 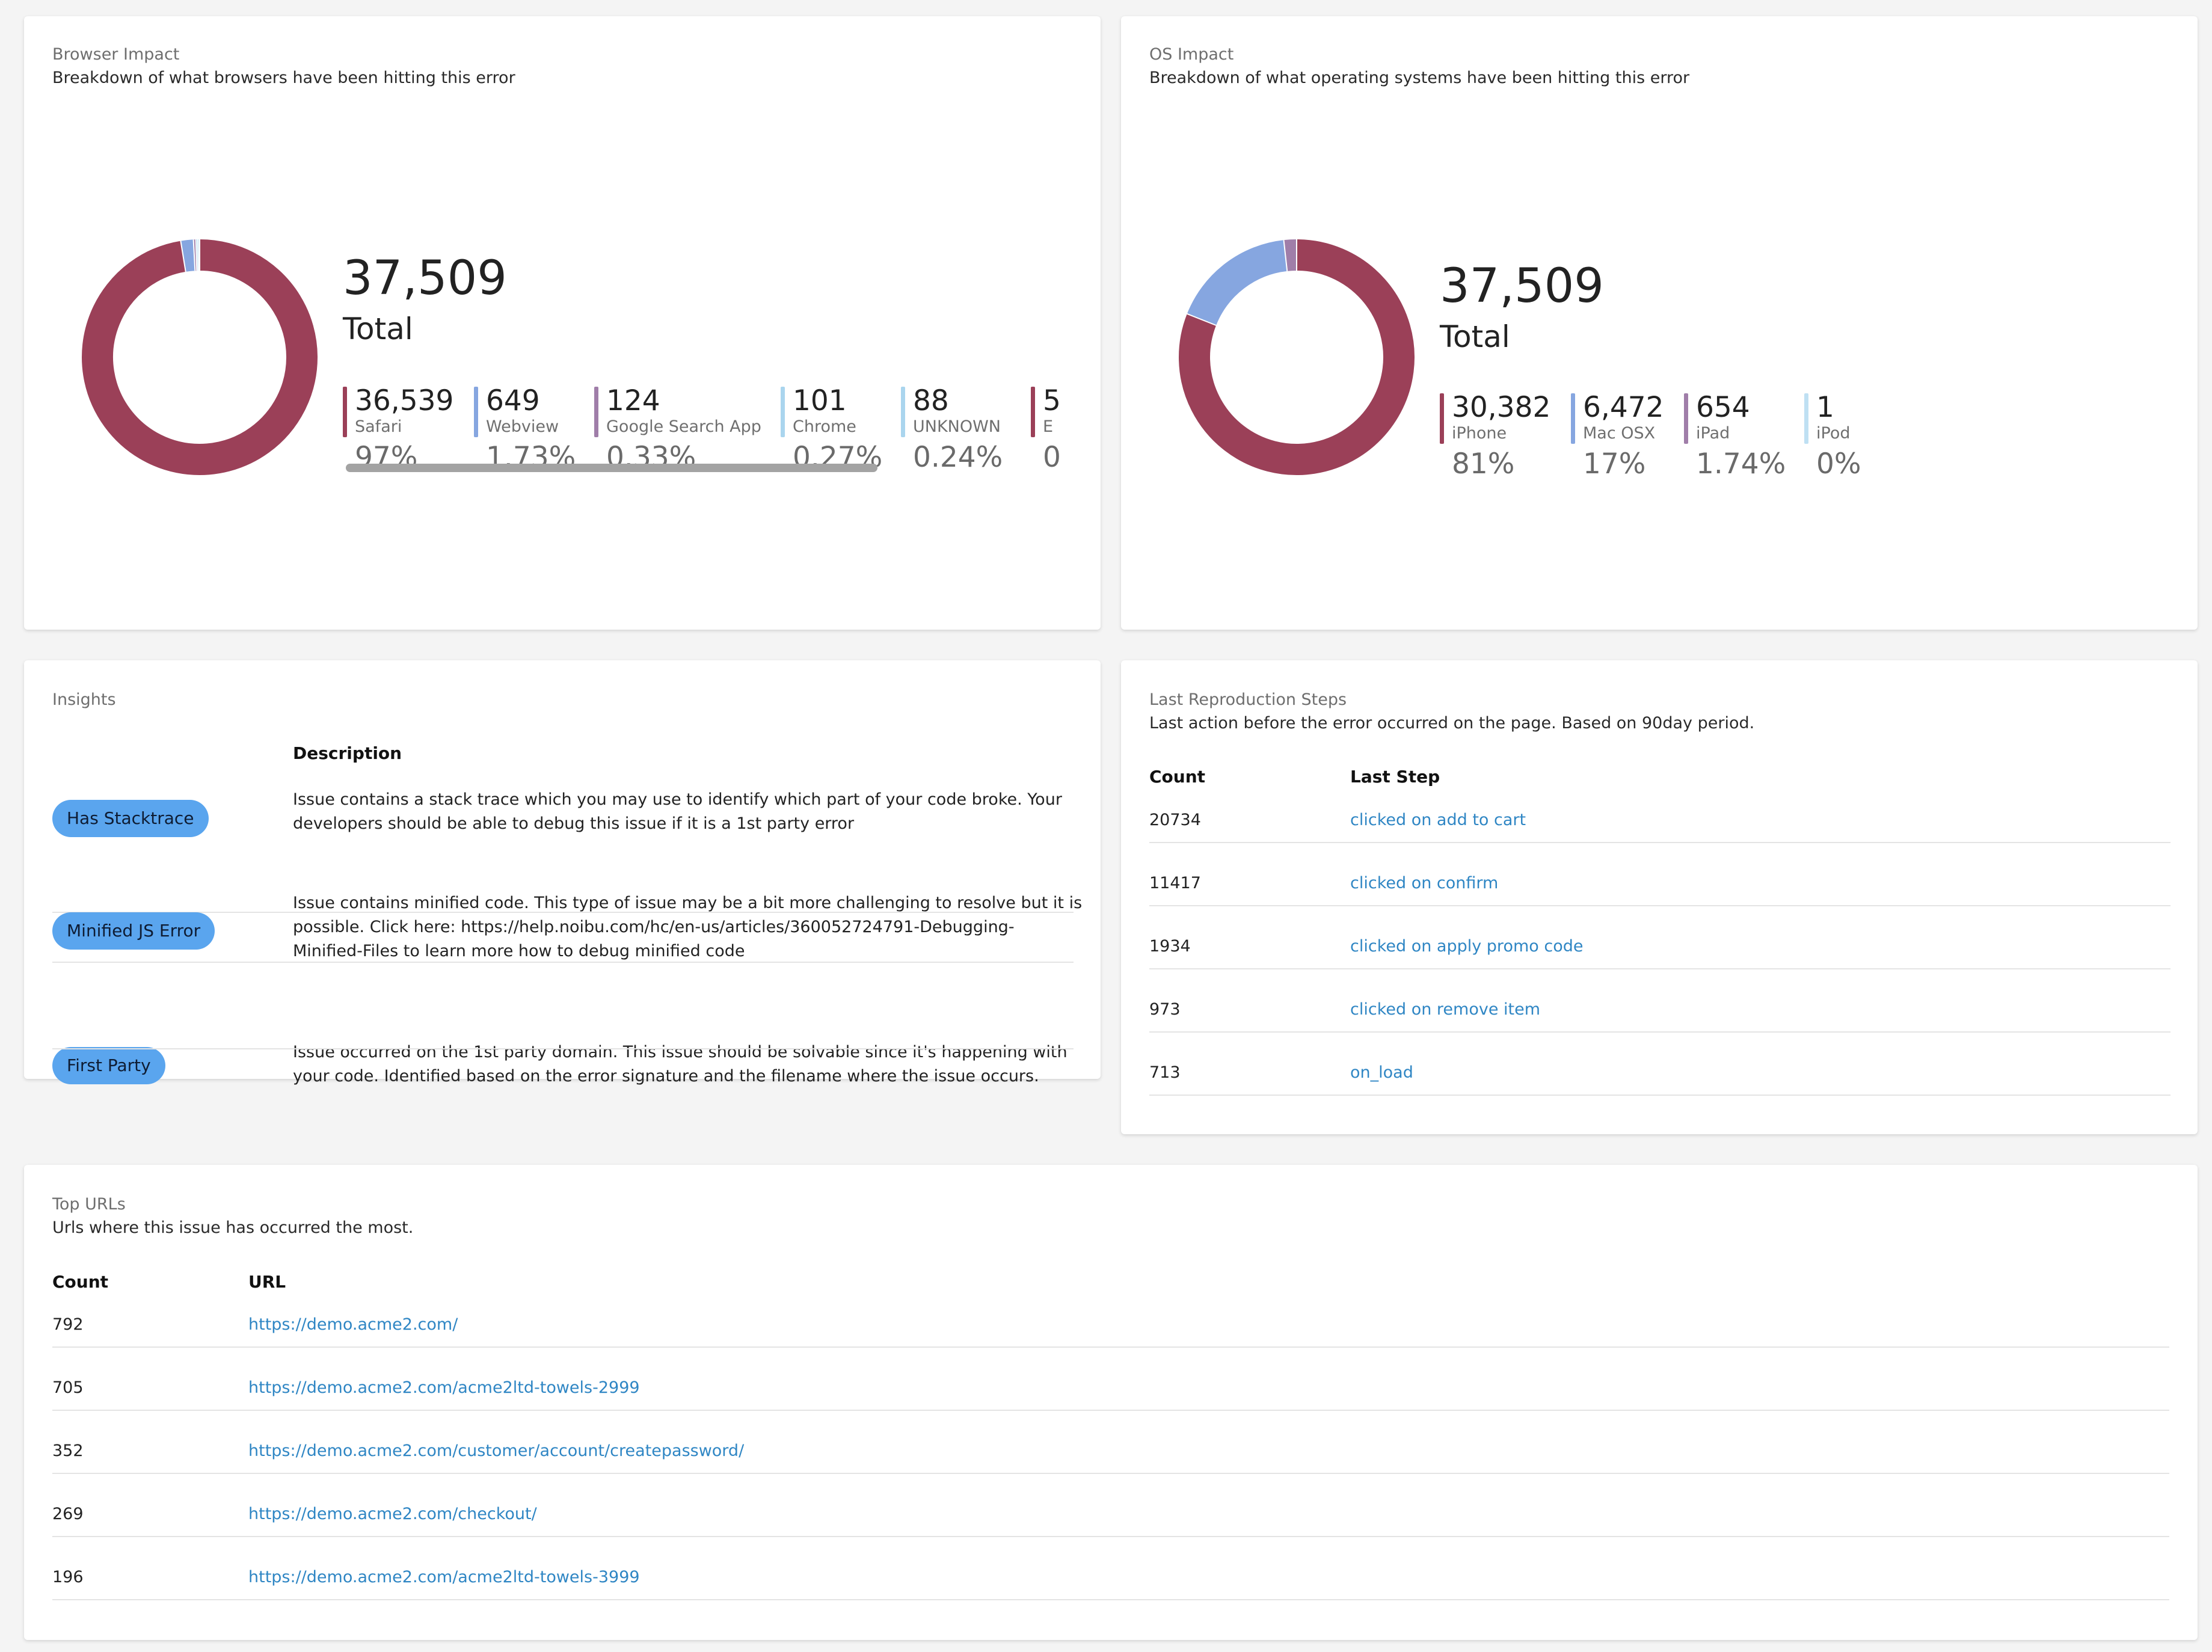 I want to click on donut-slice-webview, so click(x=187, y=255).